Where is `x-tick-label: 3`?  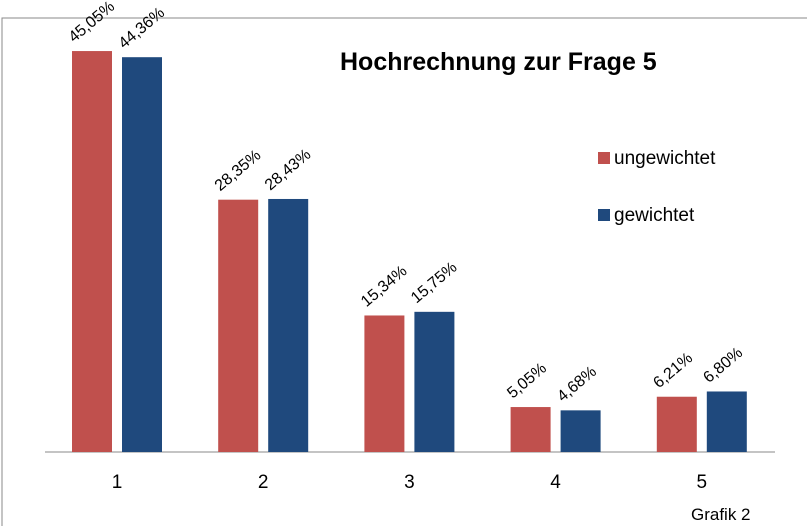
x-tick-label: 3 is located at coordinates (409, 482).